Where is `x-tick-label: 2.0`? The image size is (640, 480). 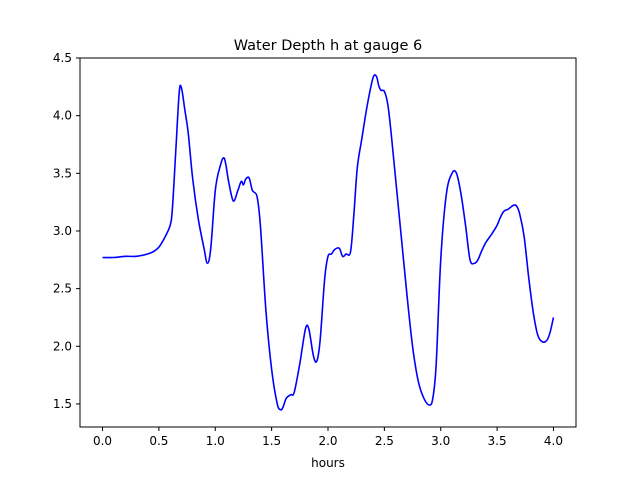
x-tick-label: 2.0 is located at coordinates (327, 441).